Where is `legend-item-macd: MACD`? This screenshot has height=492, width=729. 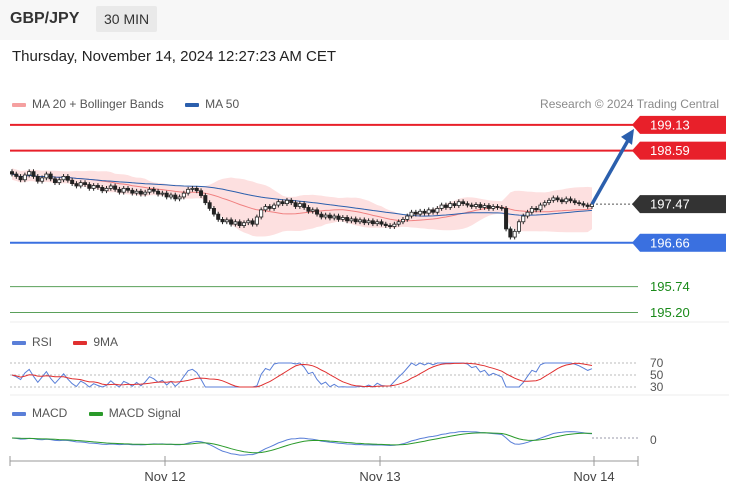
legend-item-macd: MACD is located at coordinates (39, 413).